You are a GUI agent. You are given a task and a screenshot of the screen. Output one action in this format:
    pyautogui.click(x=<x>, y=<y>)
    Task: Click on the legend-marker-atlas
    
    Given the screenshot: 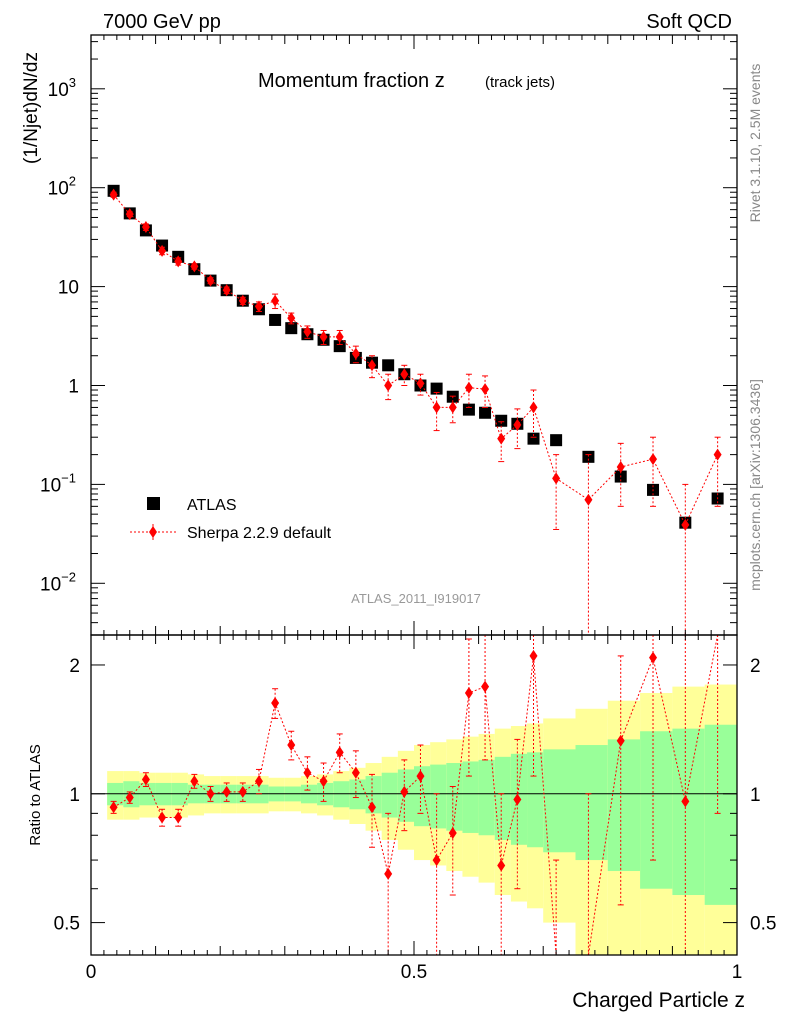 What is the action you would take?
    pyautogui.click(x=153, y=503)
    